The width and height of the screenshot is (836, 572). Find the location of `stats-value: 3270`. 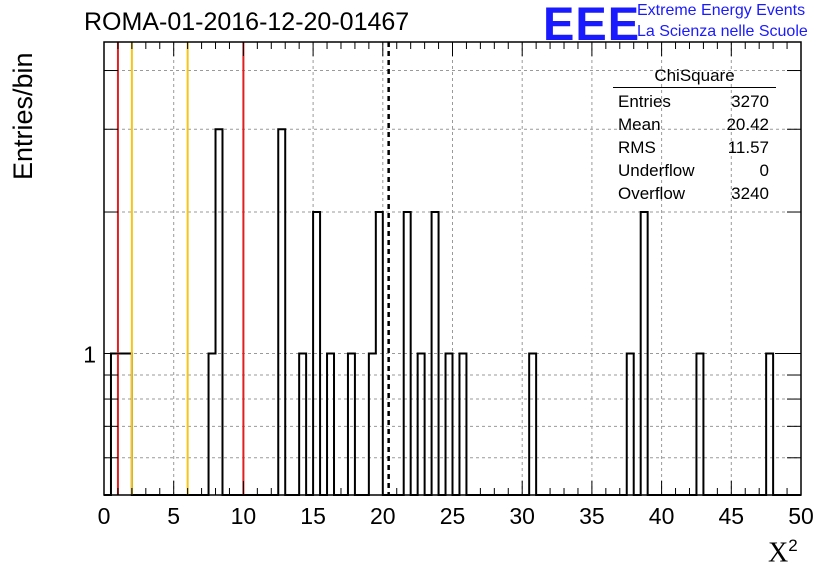

stats-value: 3270 is located at coordinates (750, 101).